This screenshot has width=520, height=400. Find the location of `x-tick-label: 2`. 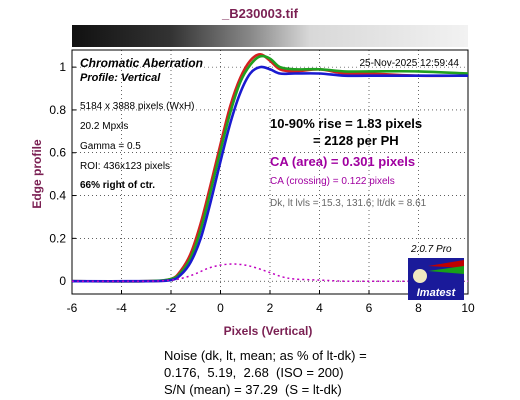

x-tick-label: 2 is located at coordinates (270, 308).